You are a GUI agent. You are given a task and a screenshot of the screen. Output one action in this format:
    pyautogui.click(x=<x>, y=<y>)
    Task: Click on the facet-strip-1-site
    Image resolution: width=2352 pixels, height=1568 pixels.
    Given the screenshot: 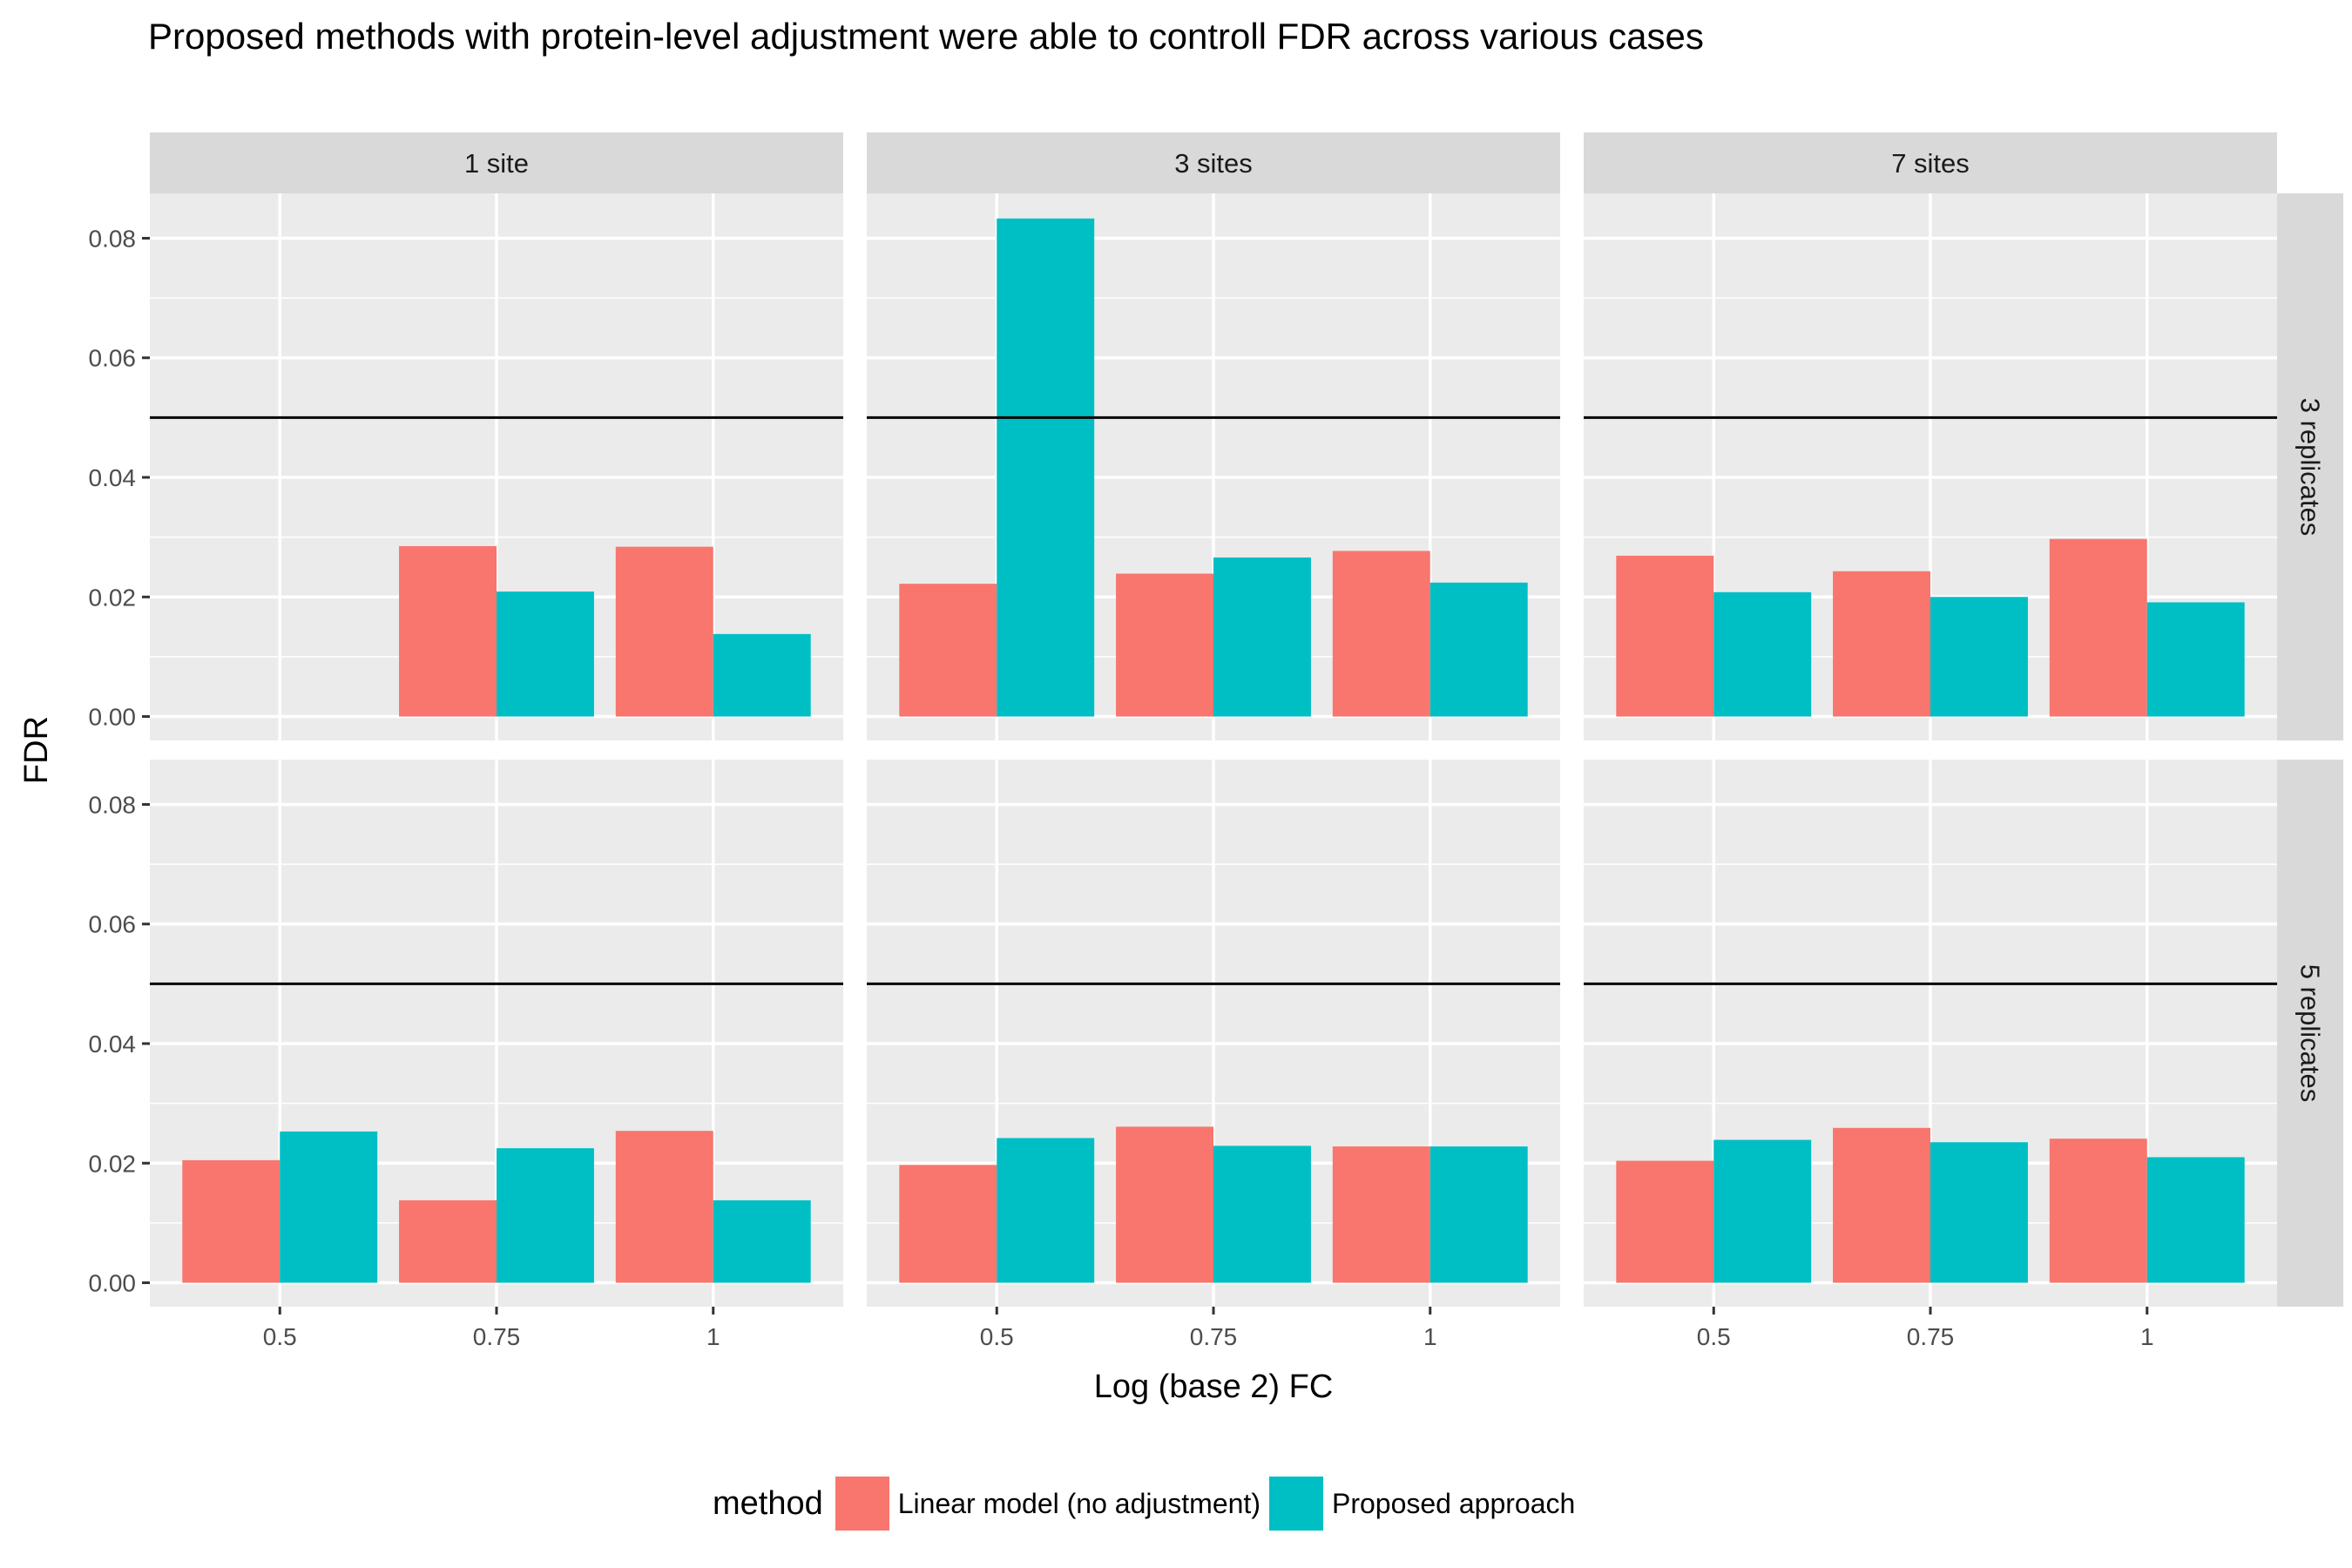 What is the action you would take?
    pyautogui.click(x=496, y=162)
    